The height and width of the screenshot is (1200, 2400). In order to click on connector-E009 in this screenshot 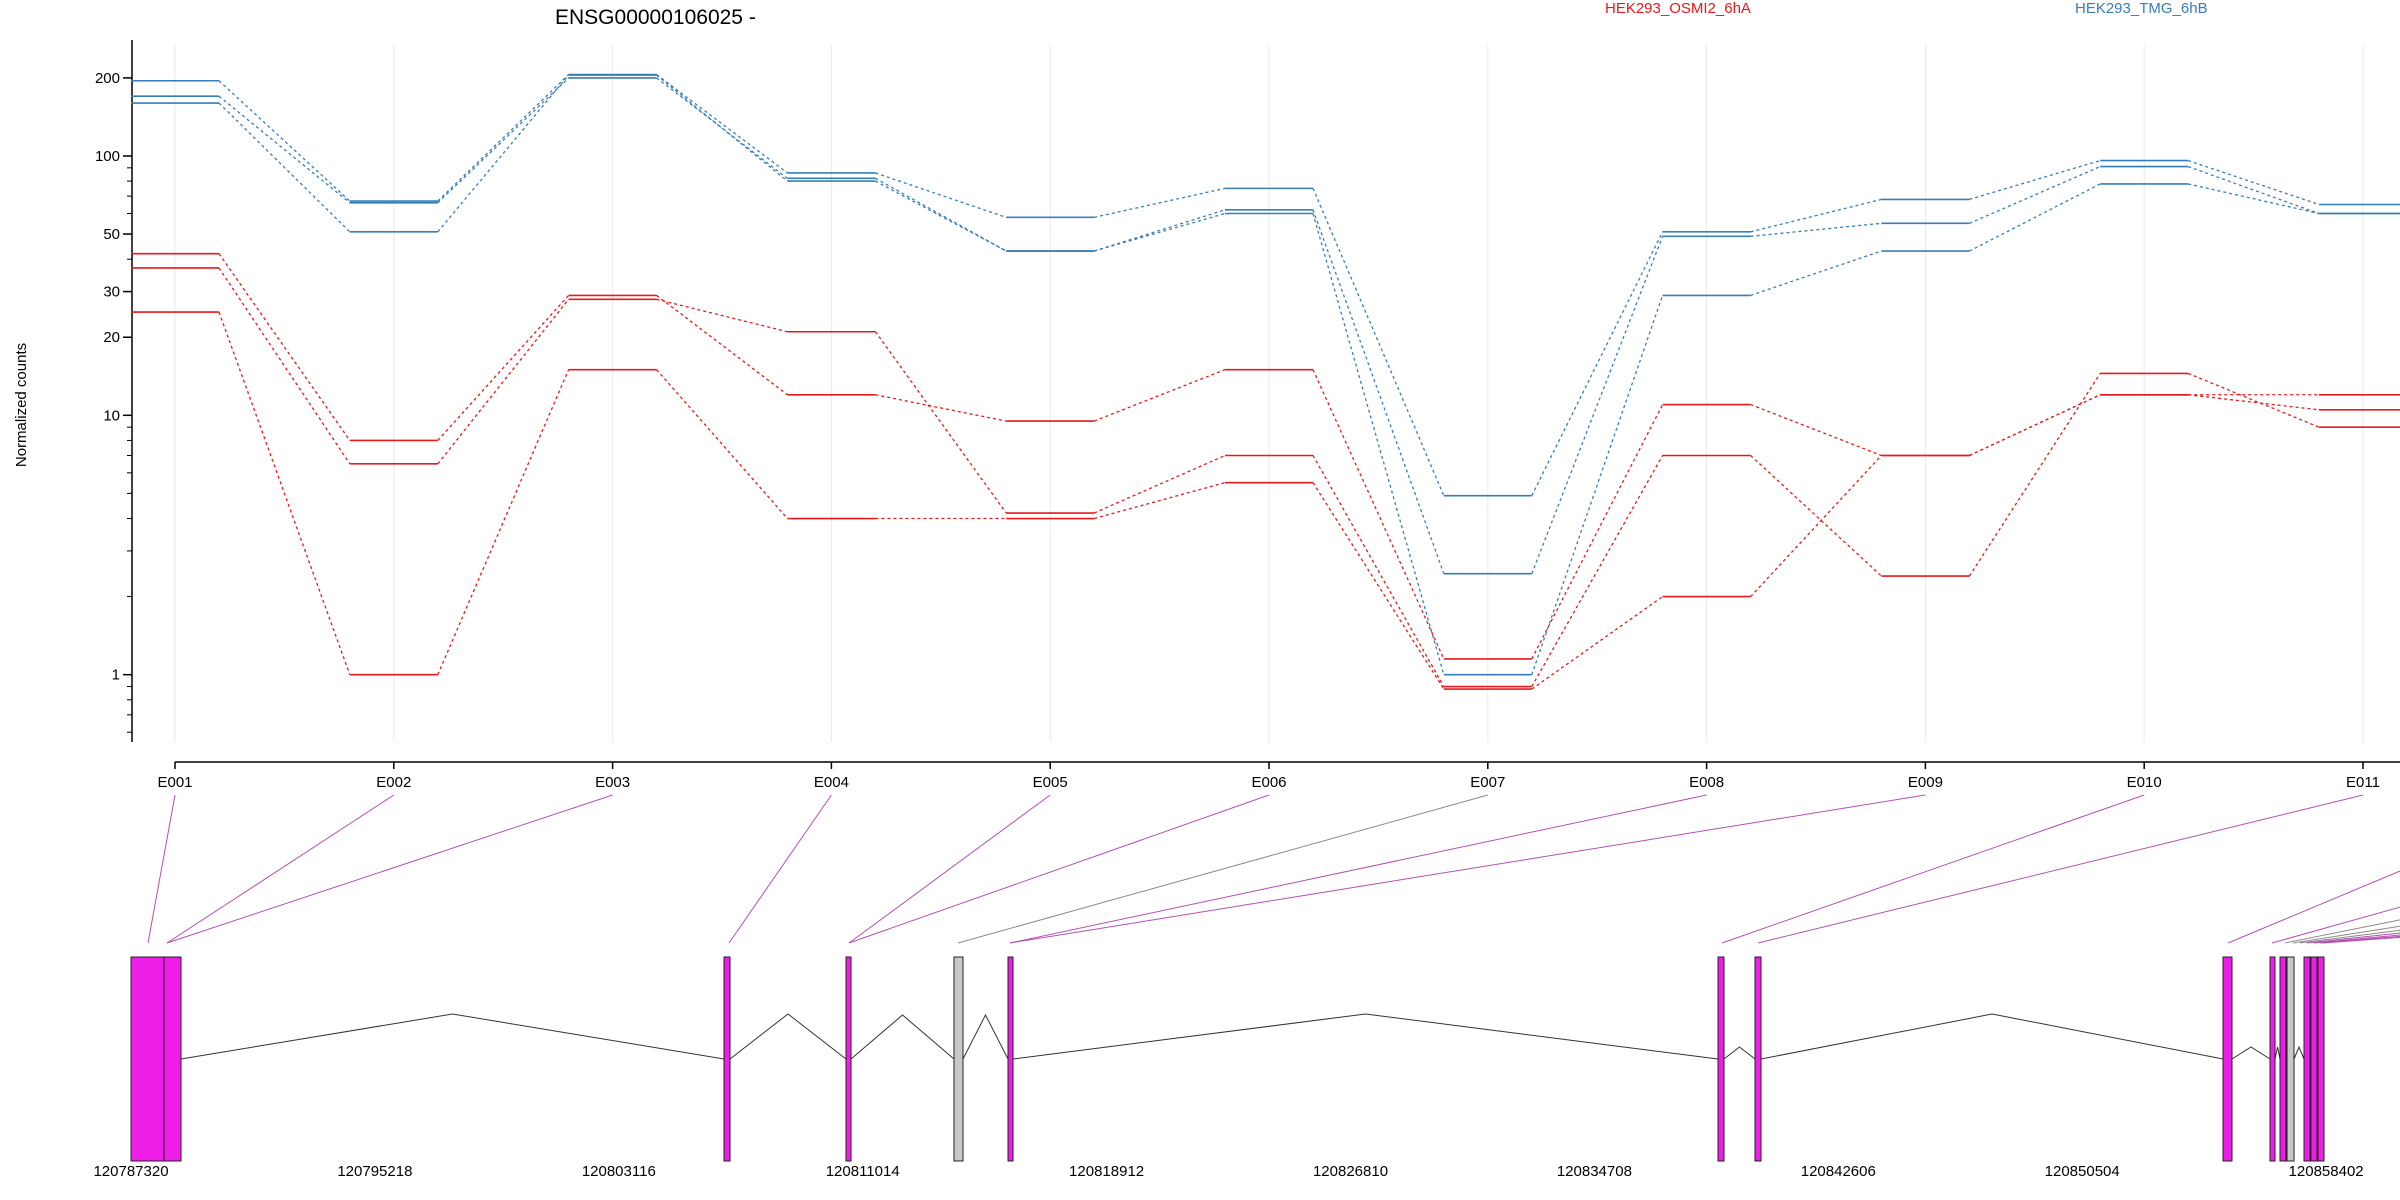, I will do `click(1467, 869)`.